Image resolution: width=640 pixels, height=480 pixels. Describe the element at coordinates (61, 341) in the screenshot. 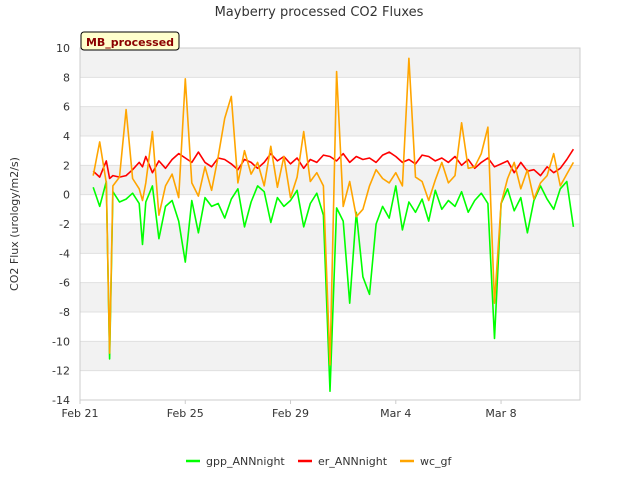

I see `y-tick-label: -10` at that location.